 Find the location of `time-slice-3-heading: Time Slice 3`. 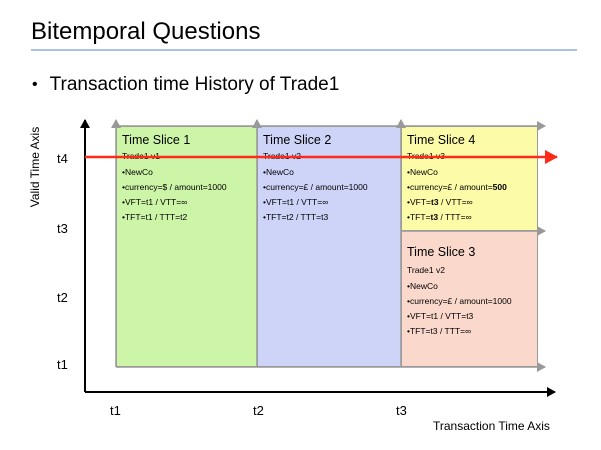

time-slice-3-heading: Time Slice 3 is located at coordinates (441, 252).